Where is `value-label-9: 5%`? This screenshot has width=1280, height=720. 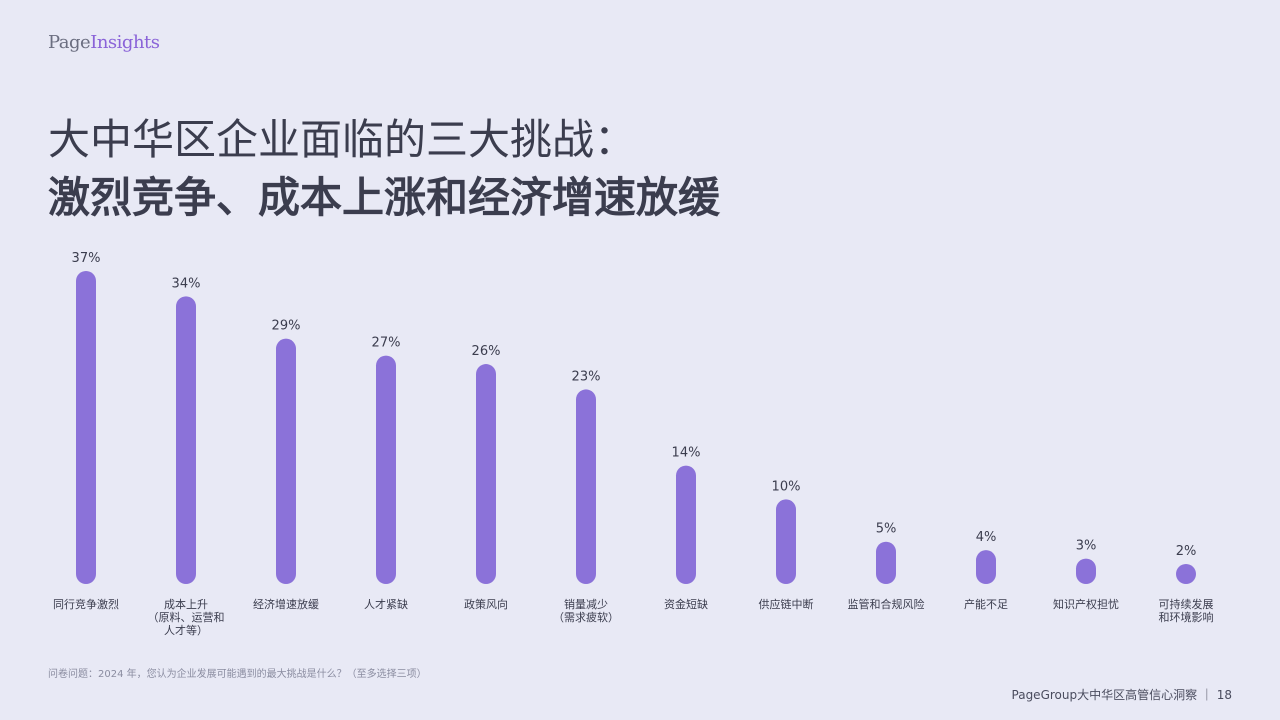
value-label-9: 5% is located at coordinates (886, 529).